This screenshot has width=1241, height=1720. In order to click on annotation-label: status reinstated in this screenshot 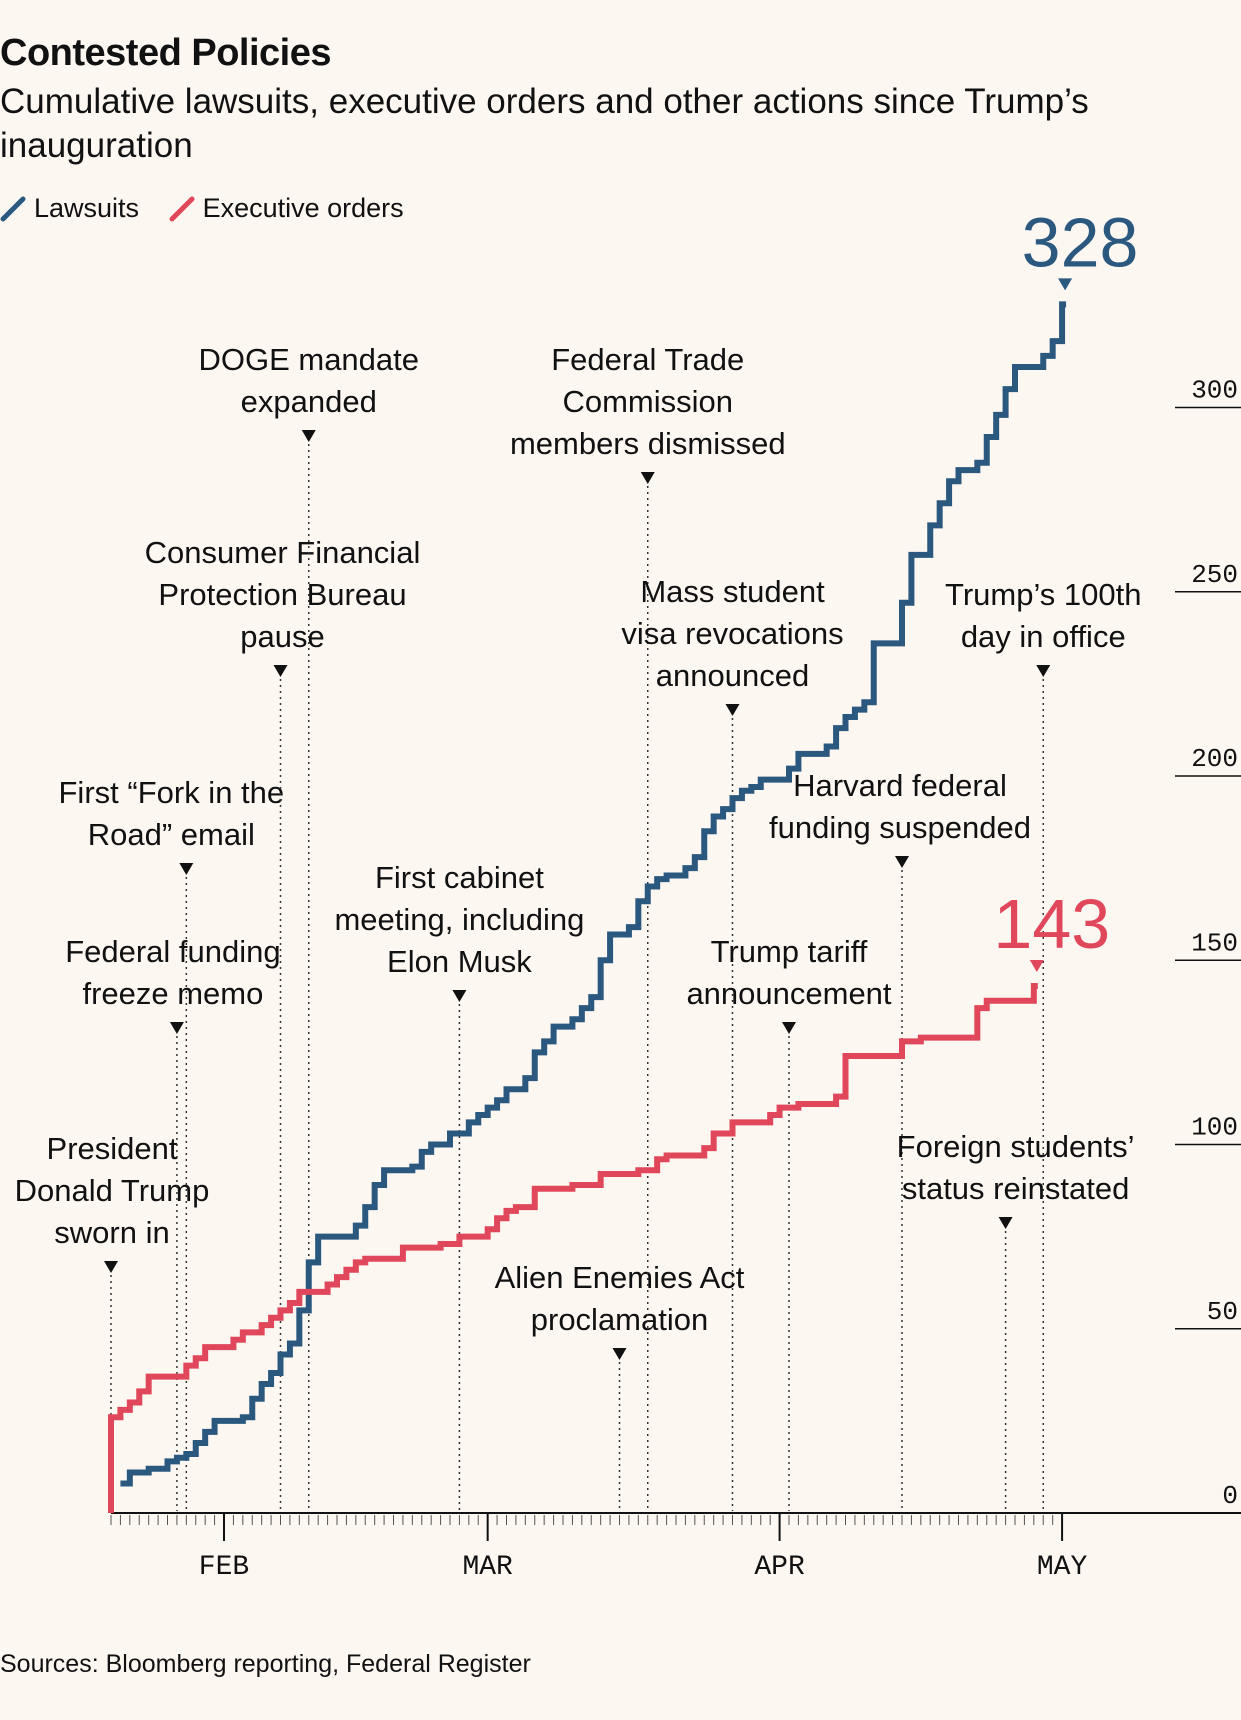, I will do `click(1015, 1188)`.